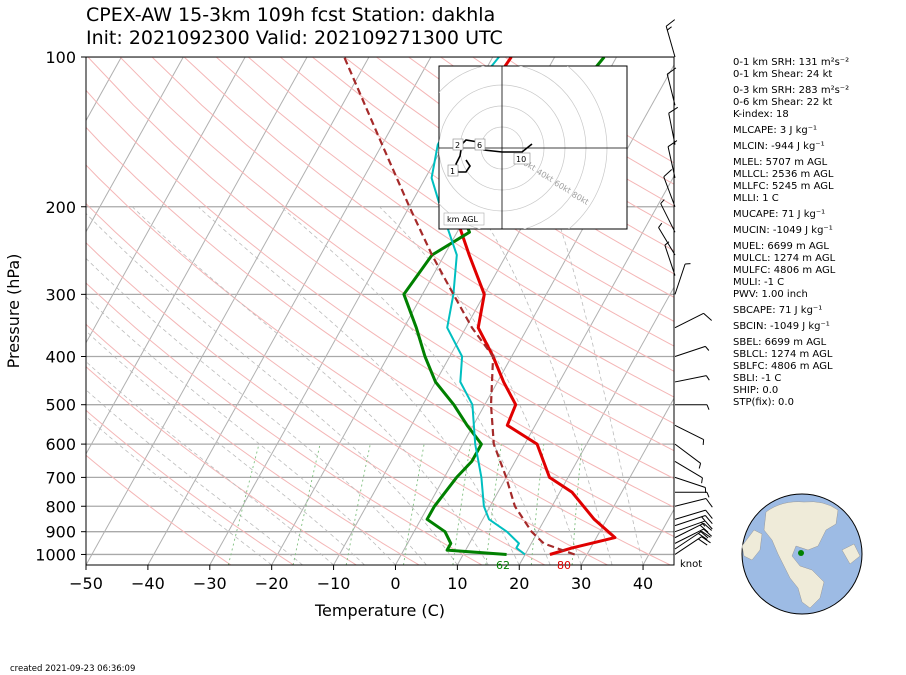 The image size is (906, 675). I want to click on index-line: SBLCL: 1274 m AGL, so click(783, 354).